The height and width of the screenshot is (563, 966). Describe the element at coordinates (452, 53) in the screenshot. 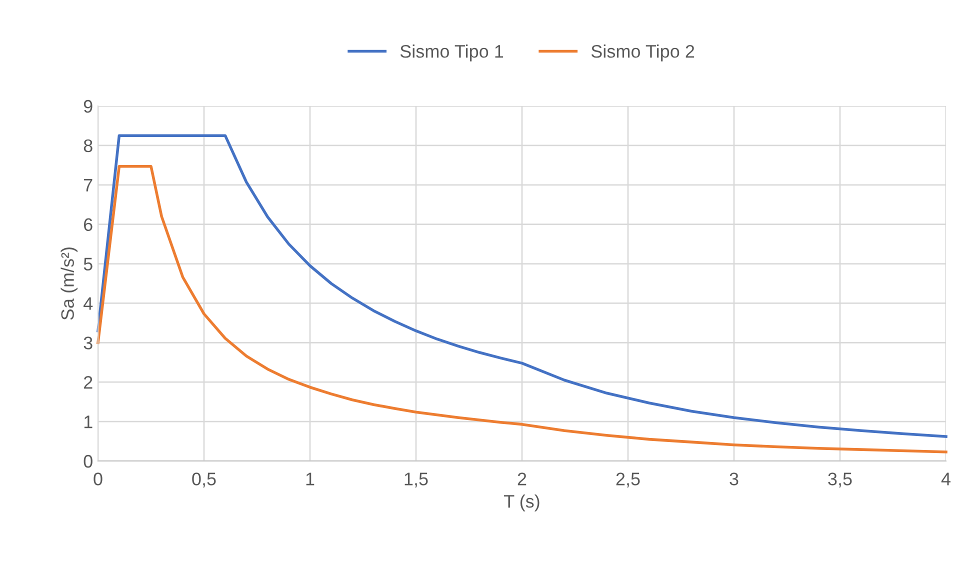

I see `legend-label: Sismo Tipo 1` at that location.